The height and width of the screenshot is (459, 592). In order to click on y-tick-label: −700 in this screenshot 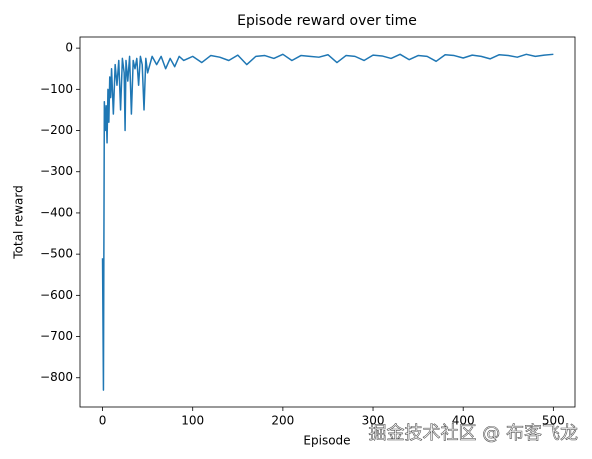, I will do `click(56, 336)`.